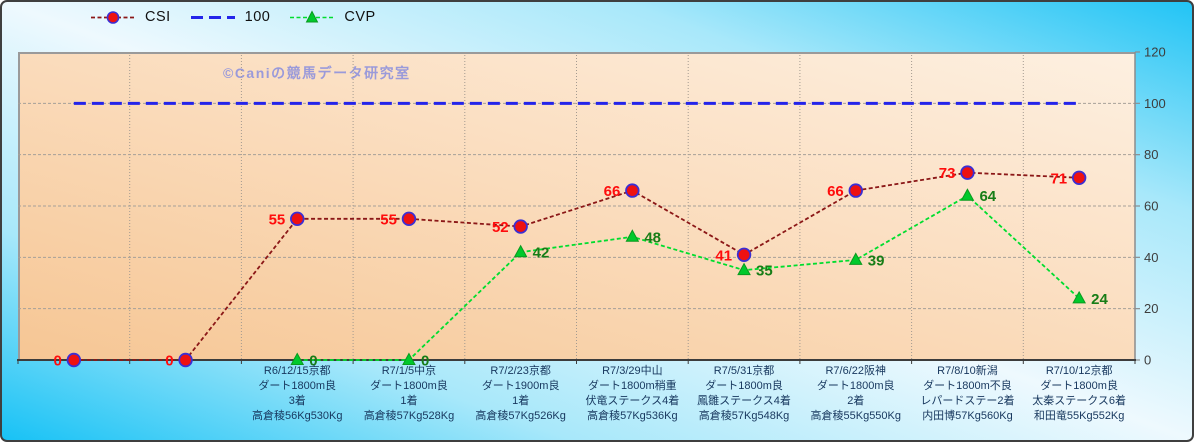 The height and width of the screenshot is (442, 1194). I want to click on x-label: R7/2/23京都 ダート1900m良 1着 高倉稜57Kg526Kg, so click(520, 393).